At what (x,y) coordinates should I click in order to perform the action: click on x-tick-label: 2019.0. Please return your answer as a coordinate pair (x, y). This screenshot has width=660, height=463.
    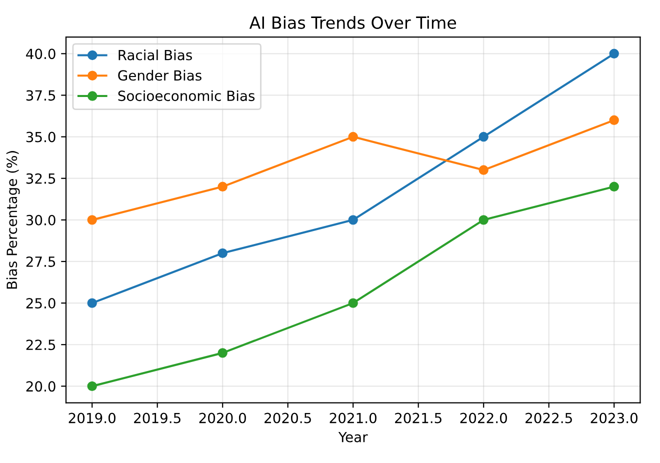
    Looking at the image, I should click on (92, 418).